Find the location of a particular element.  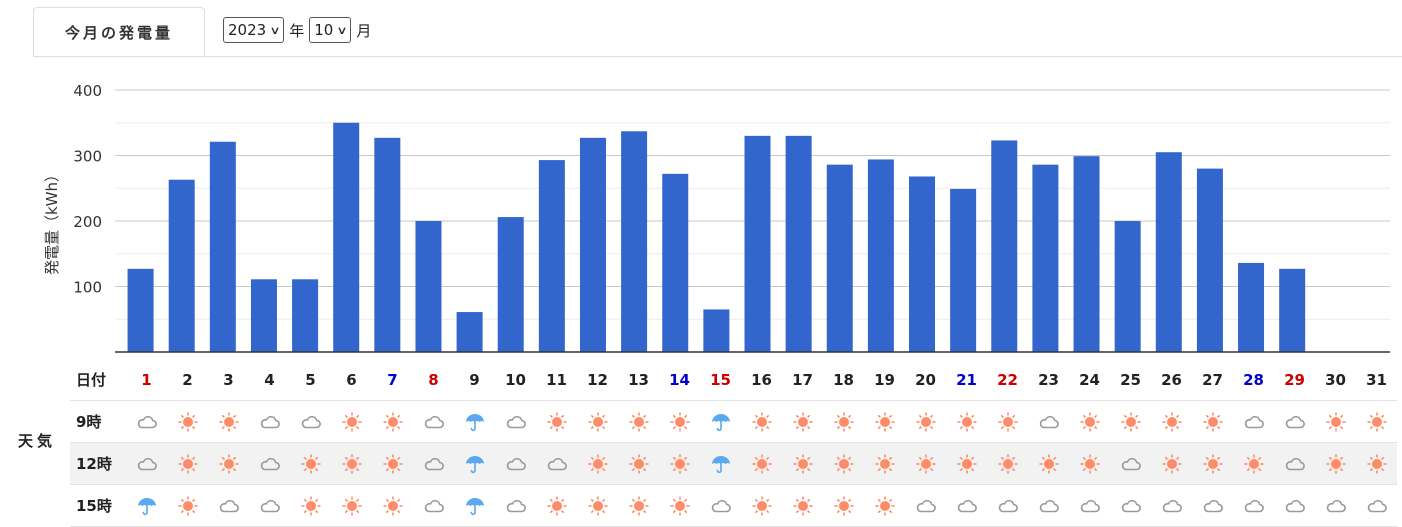

day-label: 22 is located at coordinates (1007, 379).